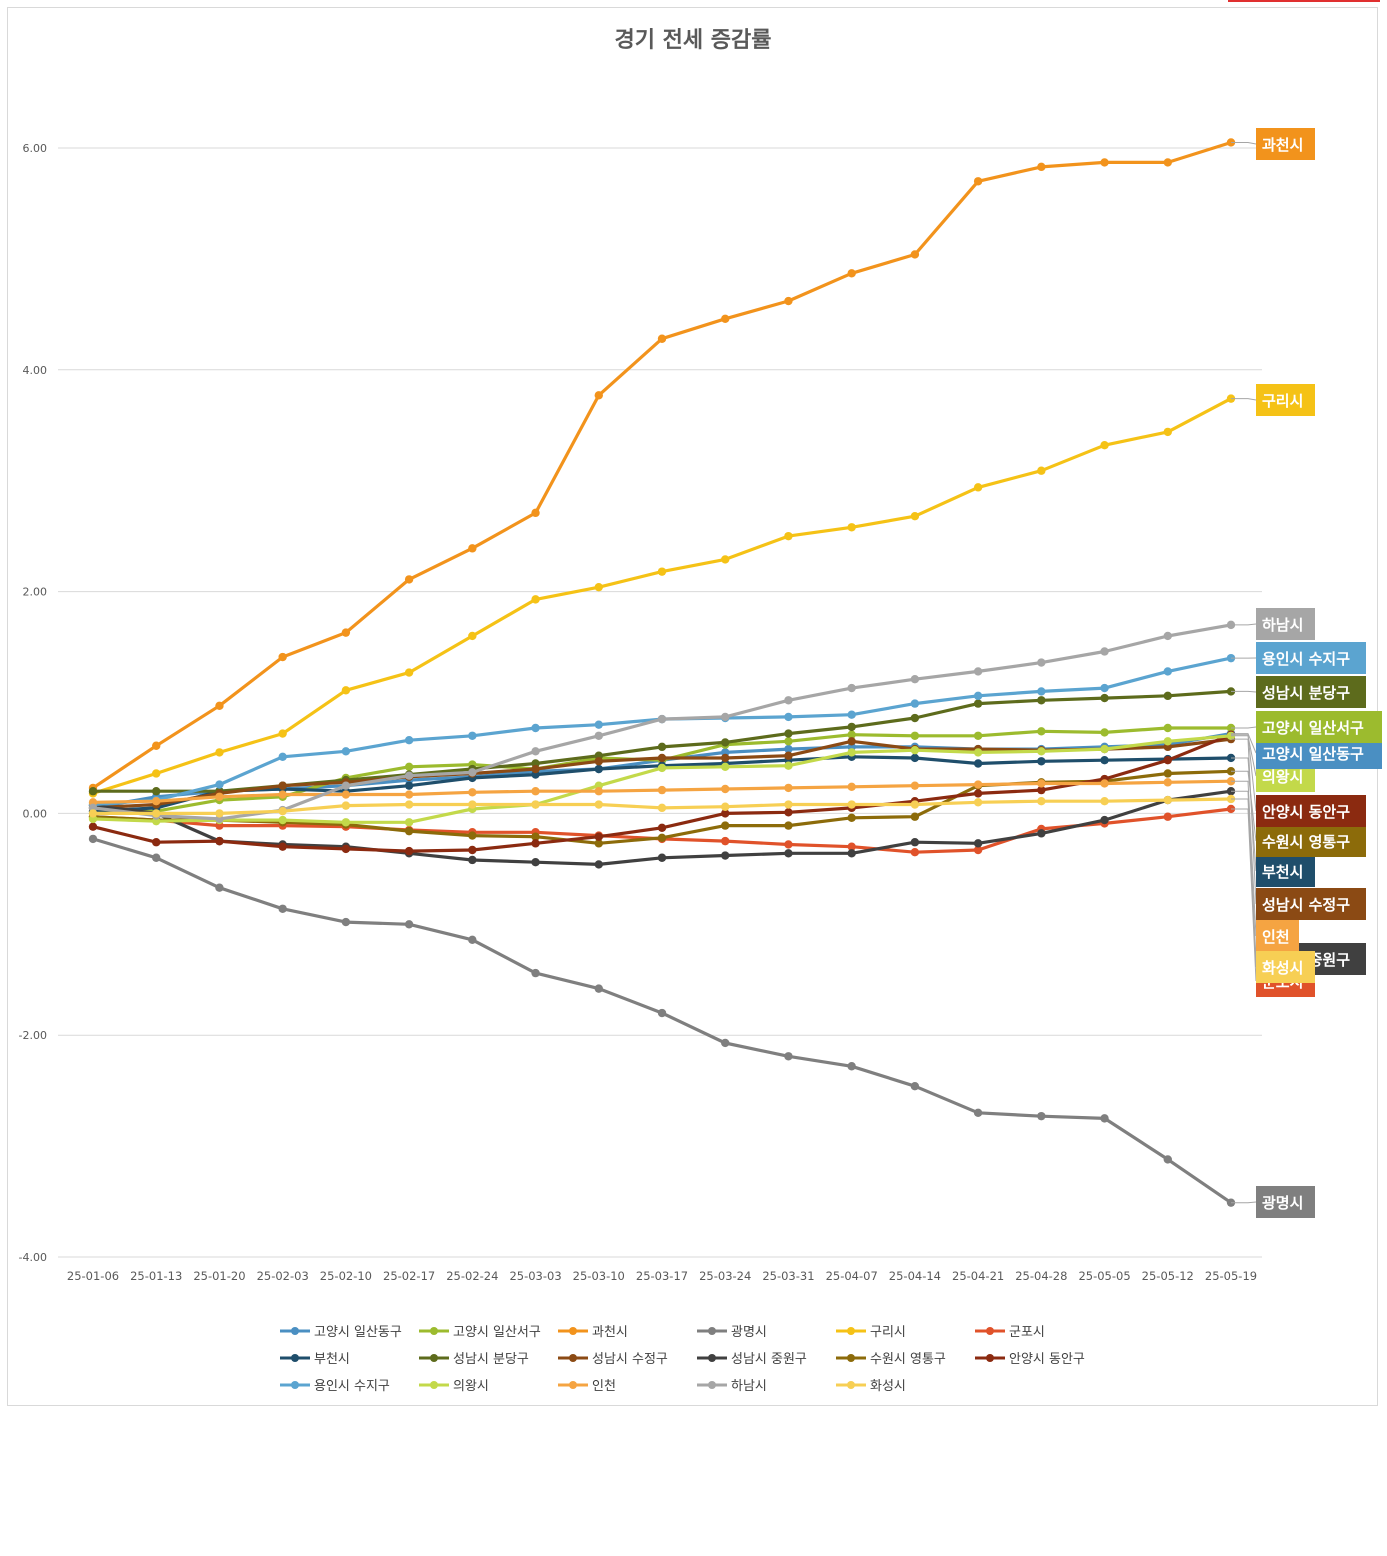  I want to click on legend-item-하남시: 하남시, so click(732, 1386).